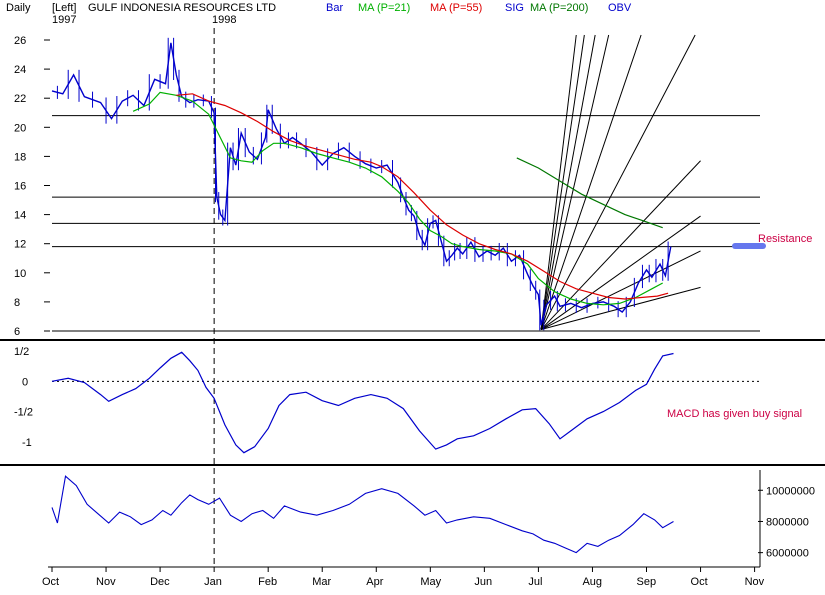  Describe the element at coordinates (647, 582) in the screenshot. I see `x-tick-label: Sep` at that location.